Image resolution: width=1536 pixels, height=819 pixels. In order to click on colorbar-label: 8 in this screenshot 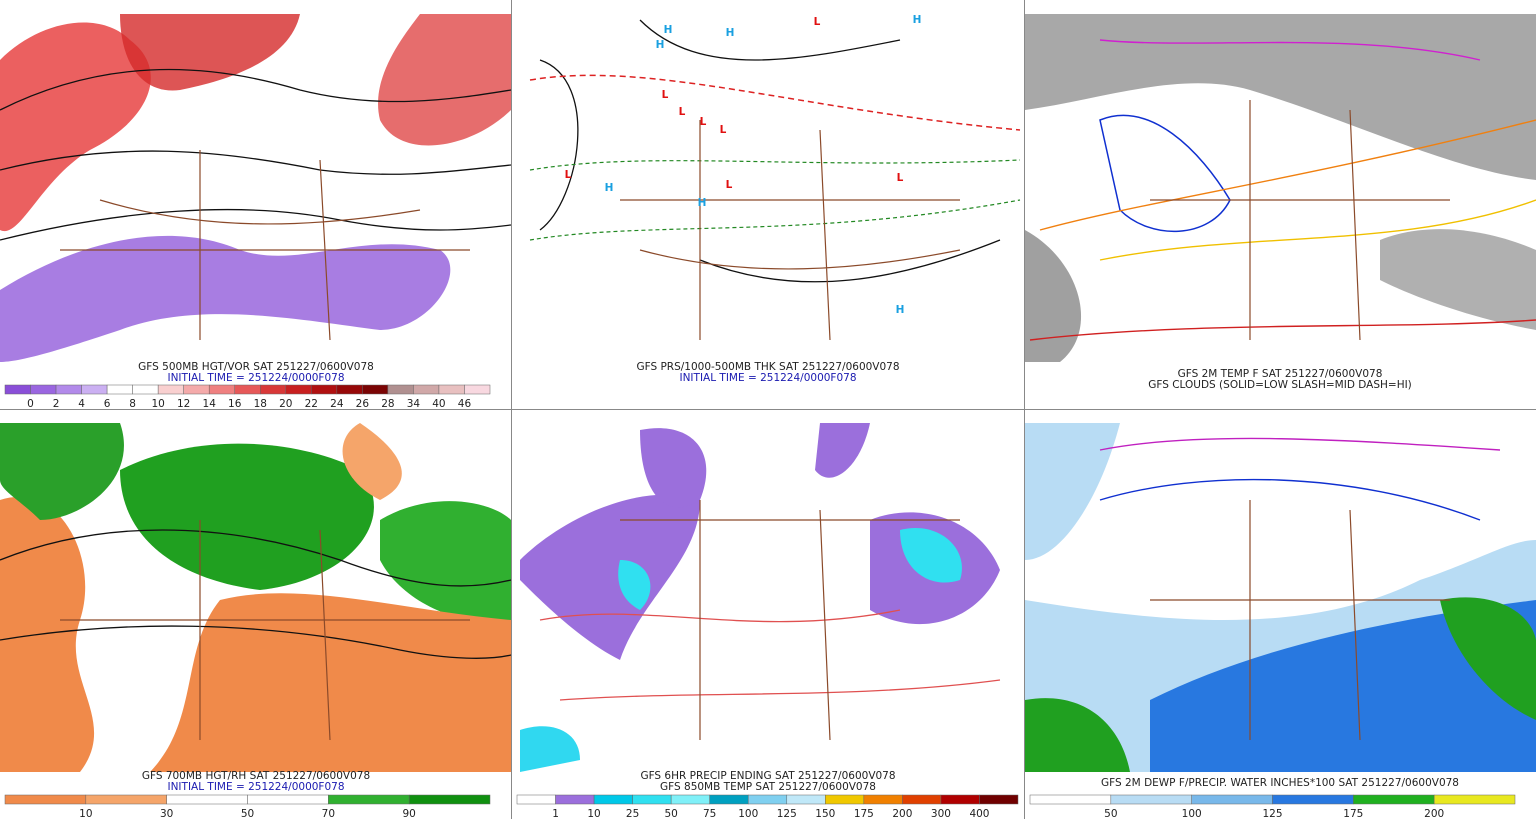, I will do `click(132, 404)`.